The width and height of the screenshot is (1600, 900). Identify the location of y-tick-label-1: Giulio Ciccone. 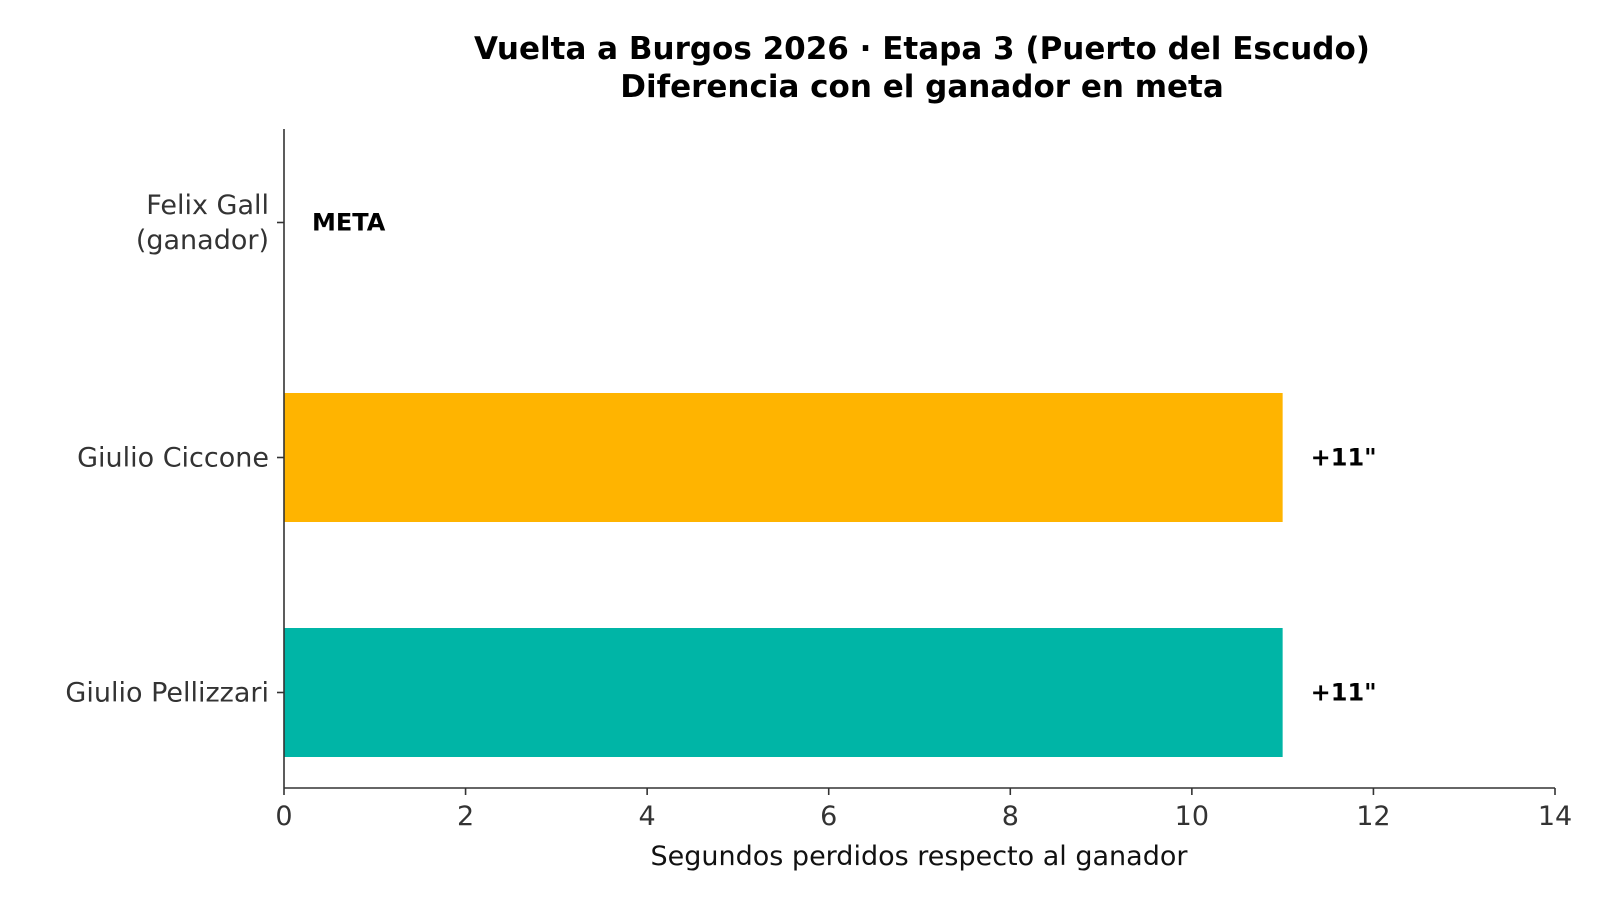
(173, 458).